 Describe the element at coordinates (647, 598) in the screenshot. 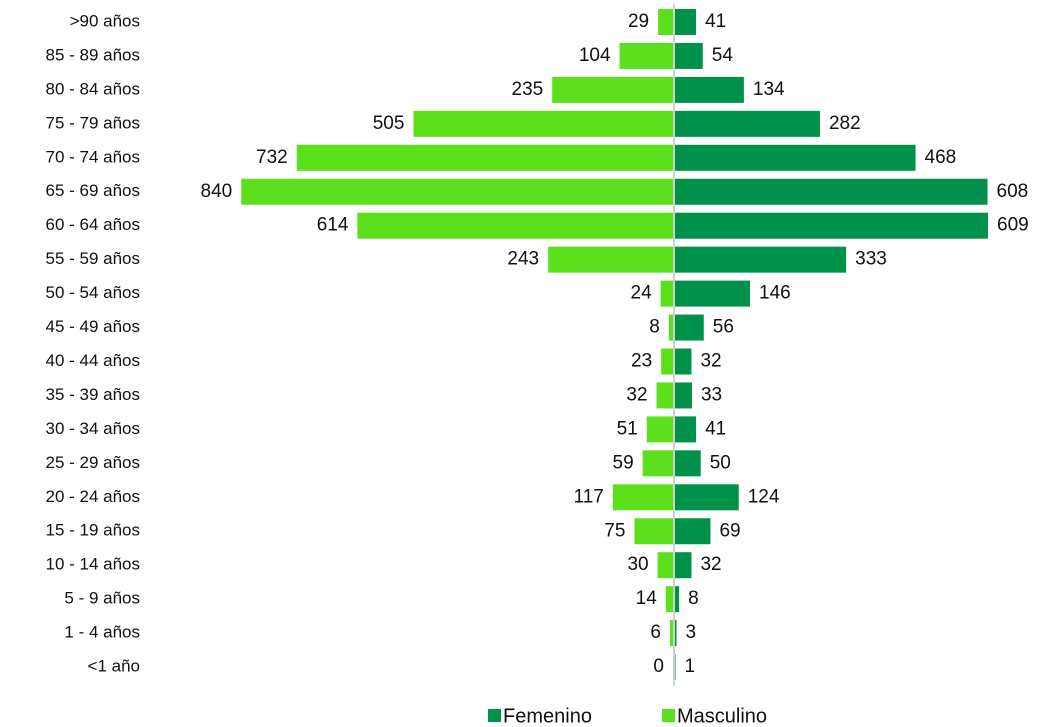

I see `data-label: 14` at that location.